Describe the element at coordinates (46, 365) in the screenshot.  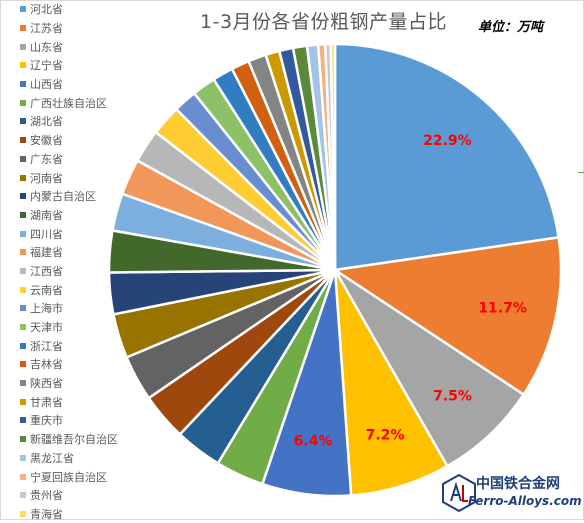
I see `legend-label: 吉林省` at that location.